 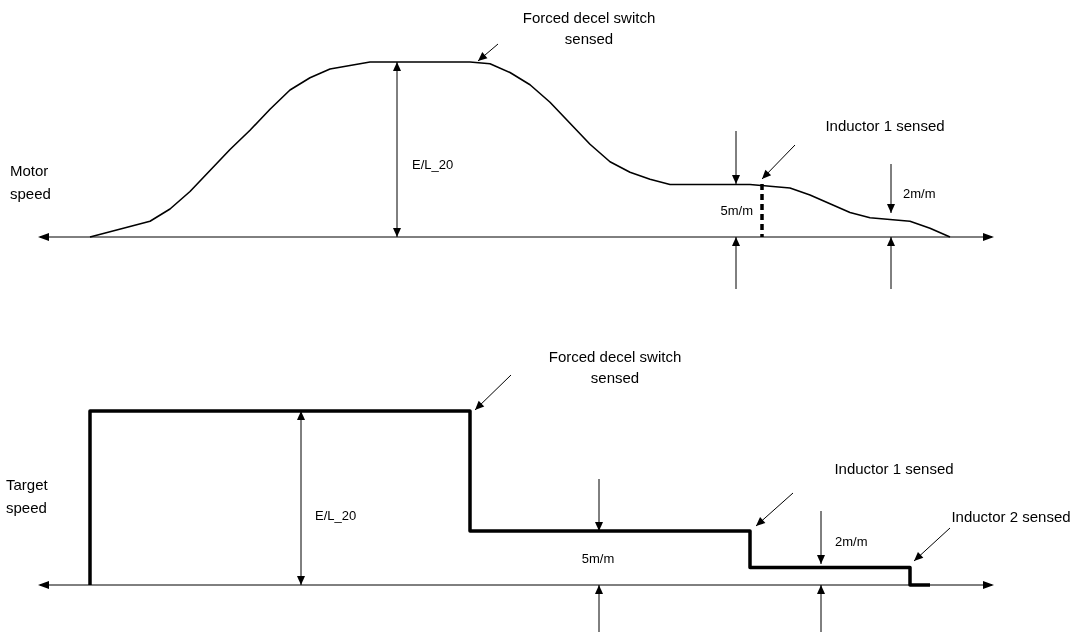 I want to click on y-axis-title: Motor speed, so click(x=30, y=182).